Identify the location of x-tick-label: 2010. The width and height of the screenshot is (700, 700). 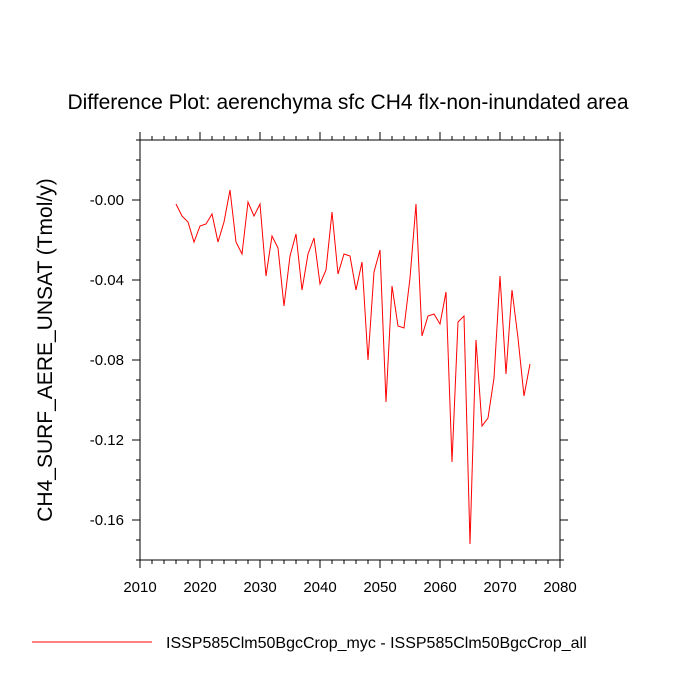
(139, 587).